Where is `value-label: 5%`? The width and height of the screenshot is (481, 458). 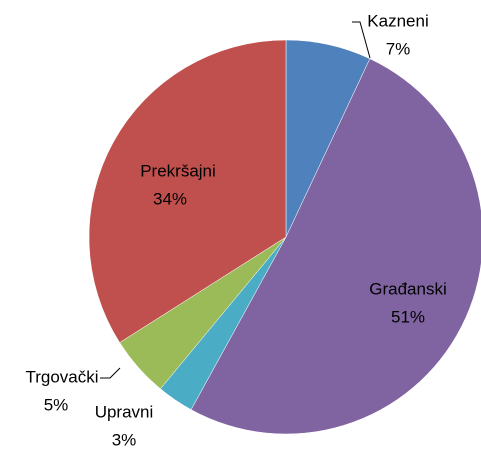
value-label: 5% is located at coordinates (56, 404).